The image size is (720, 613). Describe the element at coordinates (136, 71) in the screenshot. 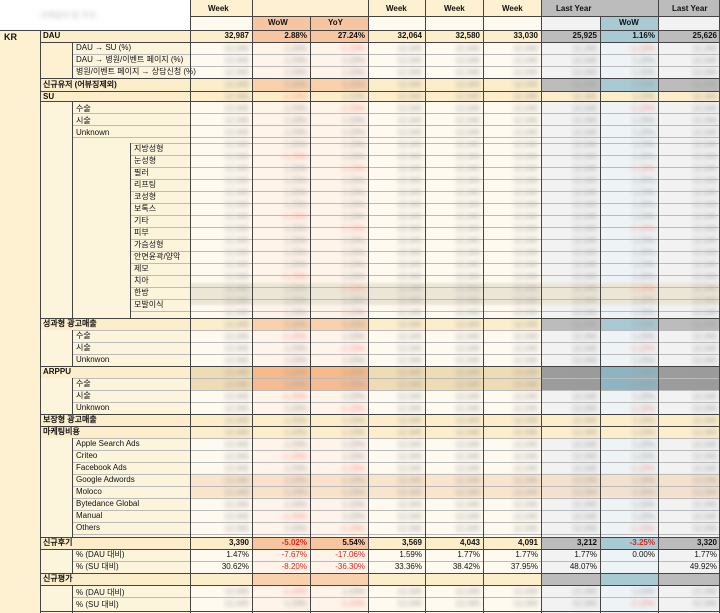

I see `dau-sub-3: 병원/이벤트 페이지 → 상담신청 (%)` at that location.